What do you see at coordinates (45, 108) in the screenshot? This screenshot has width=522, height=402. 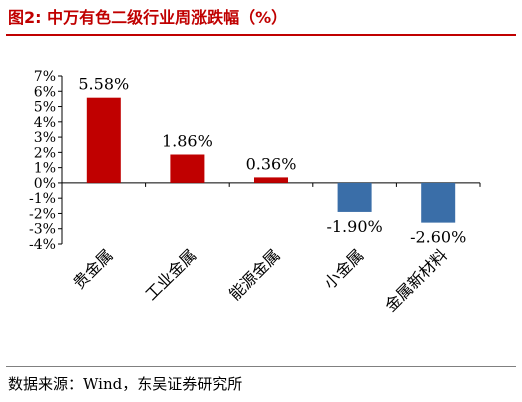 I see `y-tick-label: 5%` at bounding box center [45, 108].